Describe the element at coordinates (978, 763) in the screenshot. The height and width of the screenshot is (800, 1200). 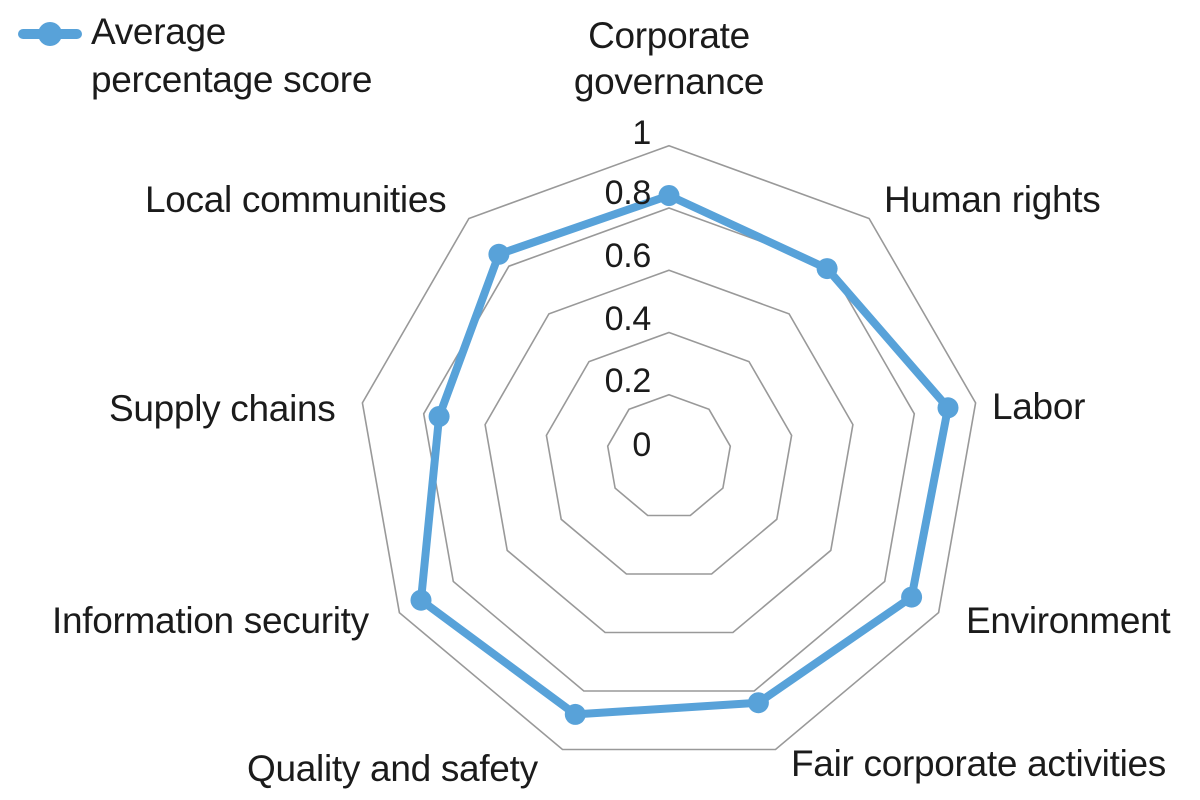
I see `axis-label-fair-corporate-activities: Fair corporate activities` at that location.